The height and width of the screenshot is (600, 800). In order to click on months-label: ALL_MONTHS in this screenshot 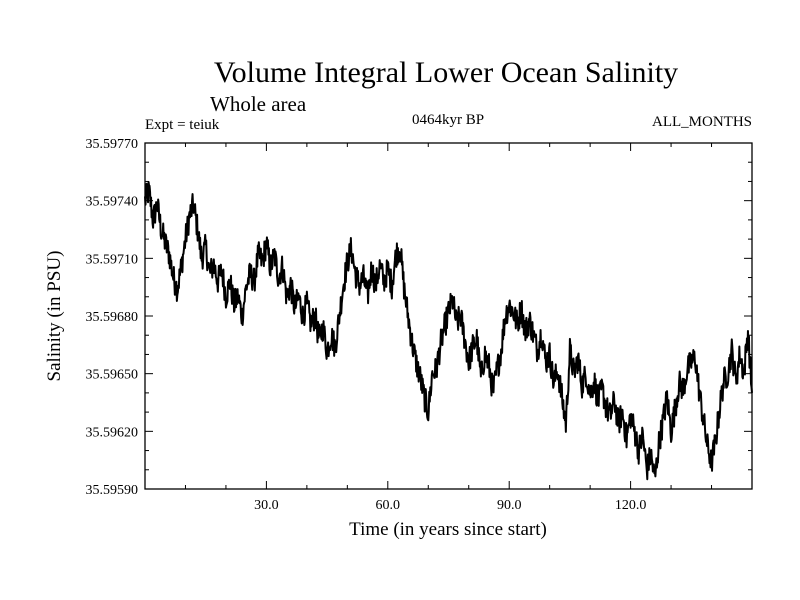, I will do `click(702, 122)`.